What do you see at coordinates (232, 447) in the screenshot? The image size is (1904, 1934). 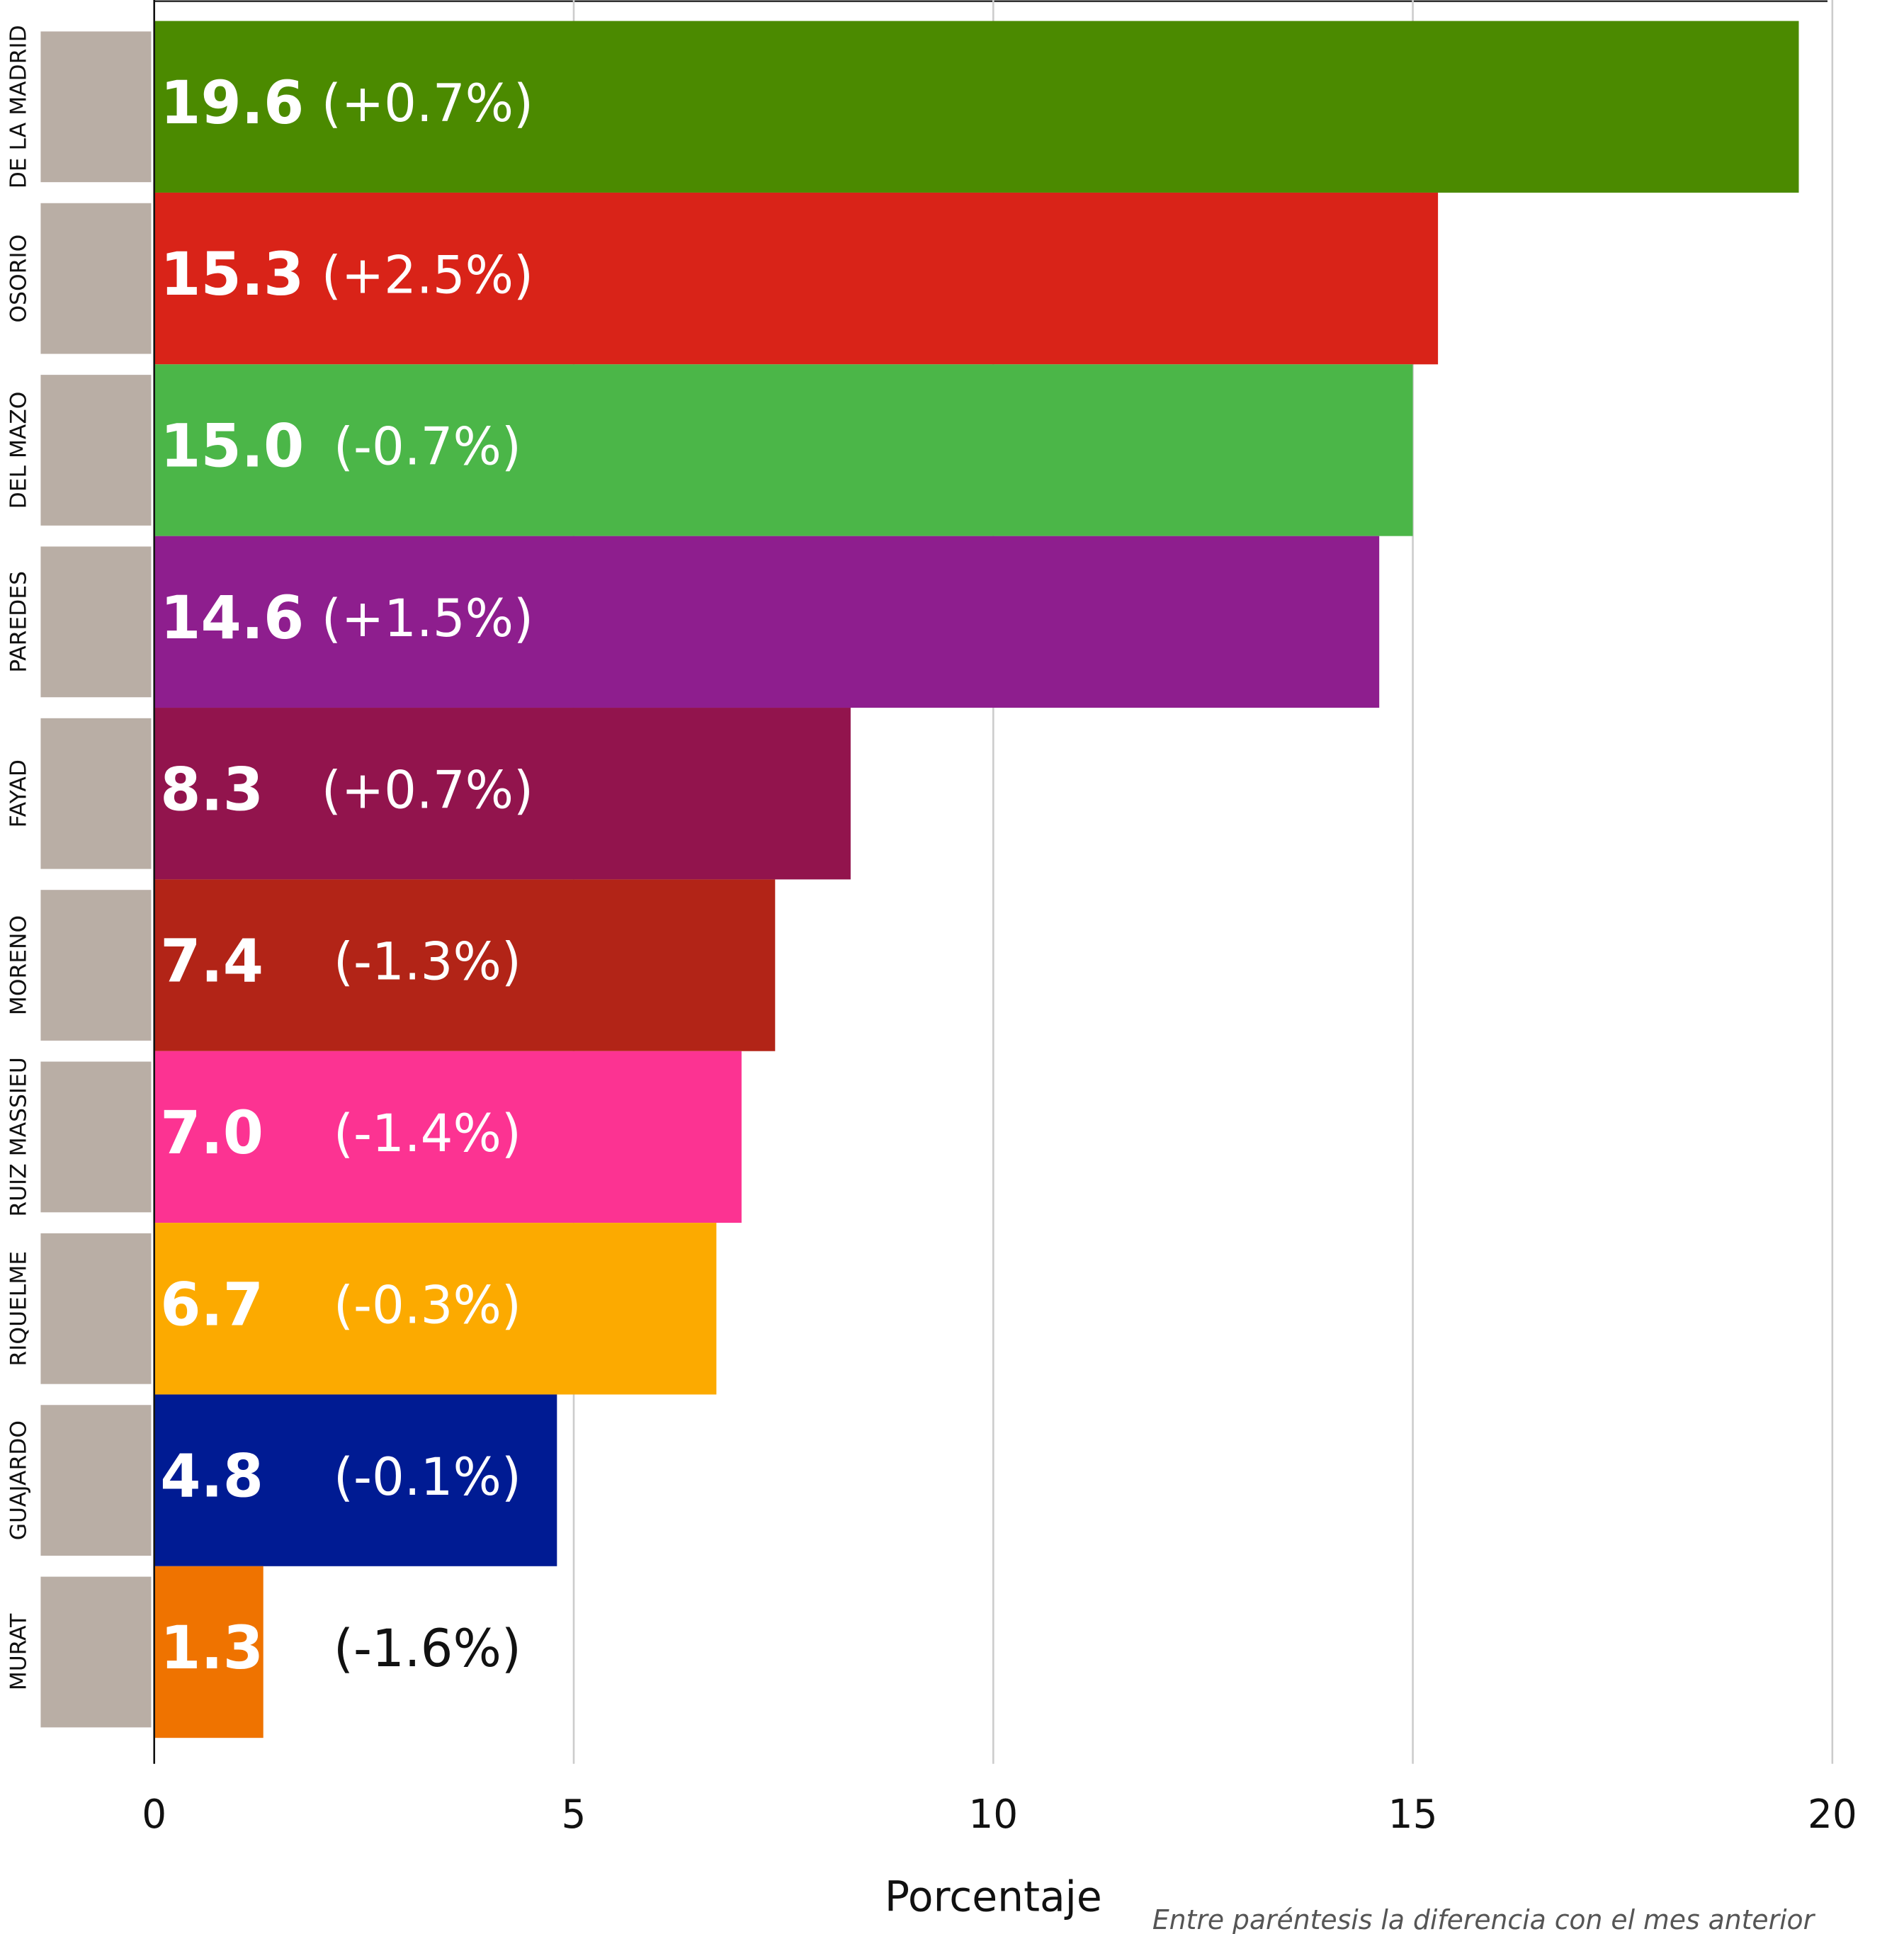 I see `value-label: 15.0` at bounding box center [232, 447].